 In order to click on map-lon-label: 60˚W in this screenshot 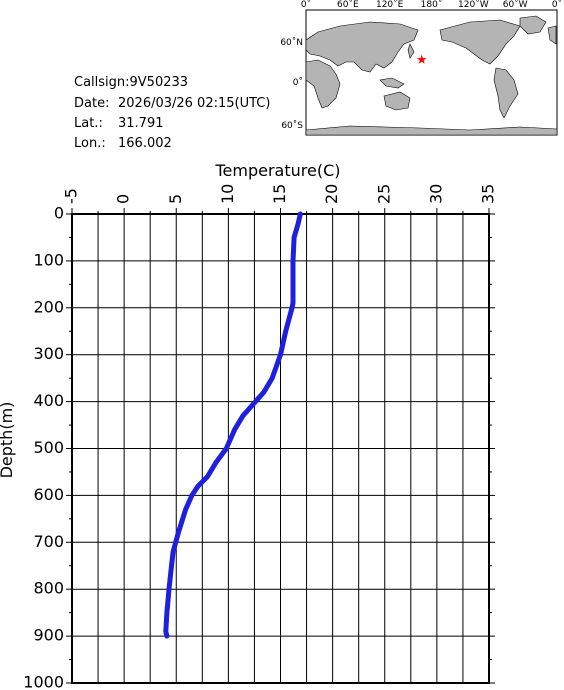, I will do `click(515, 5)`.